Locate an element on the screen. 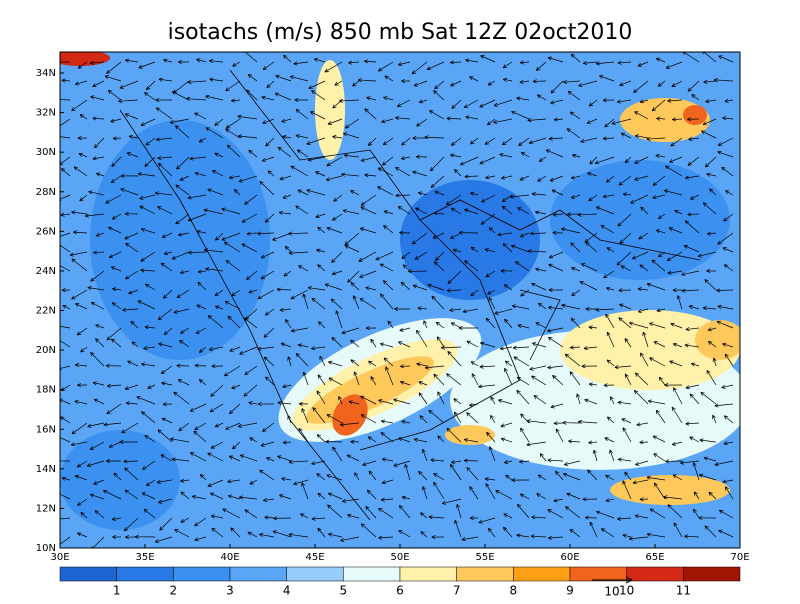 This screenshot has width=800, height=604. x-tick-label: 30E is located at coordinates (59, 557).